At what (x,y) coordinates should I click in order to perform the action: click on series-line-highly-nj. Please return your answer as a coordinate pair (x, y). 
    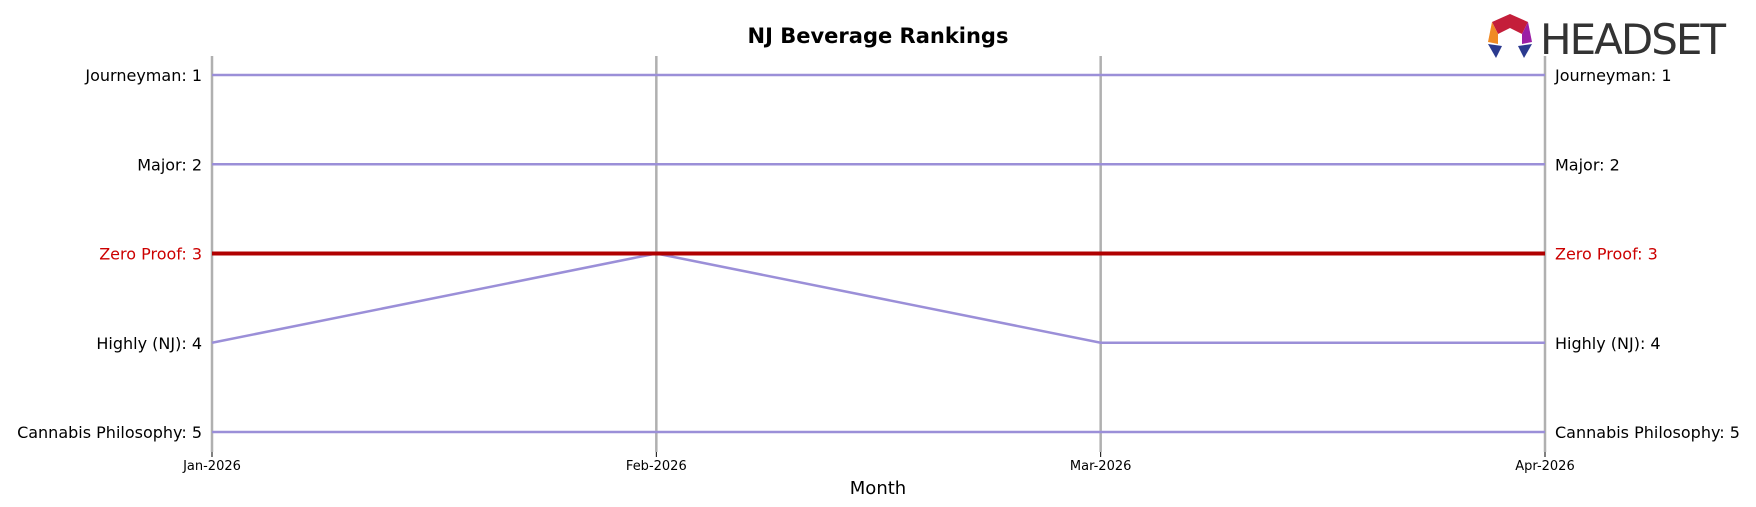
    Looking at the image, I should click on (878, 298).